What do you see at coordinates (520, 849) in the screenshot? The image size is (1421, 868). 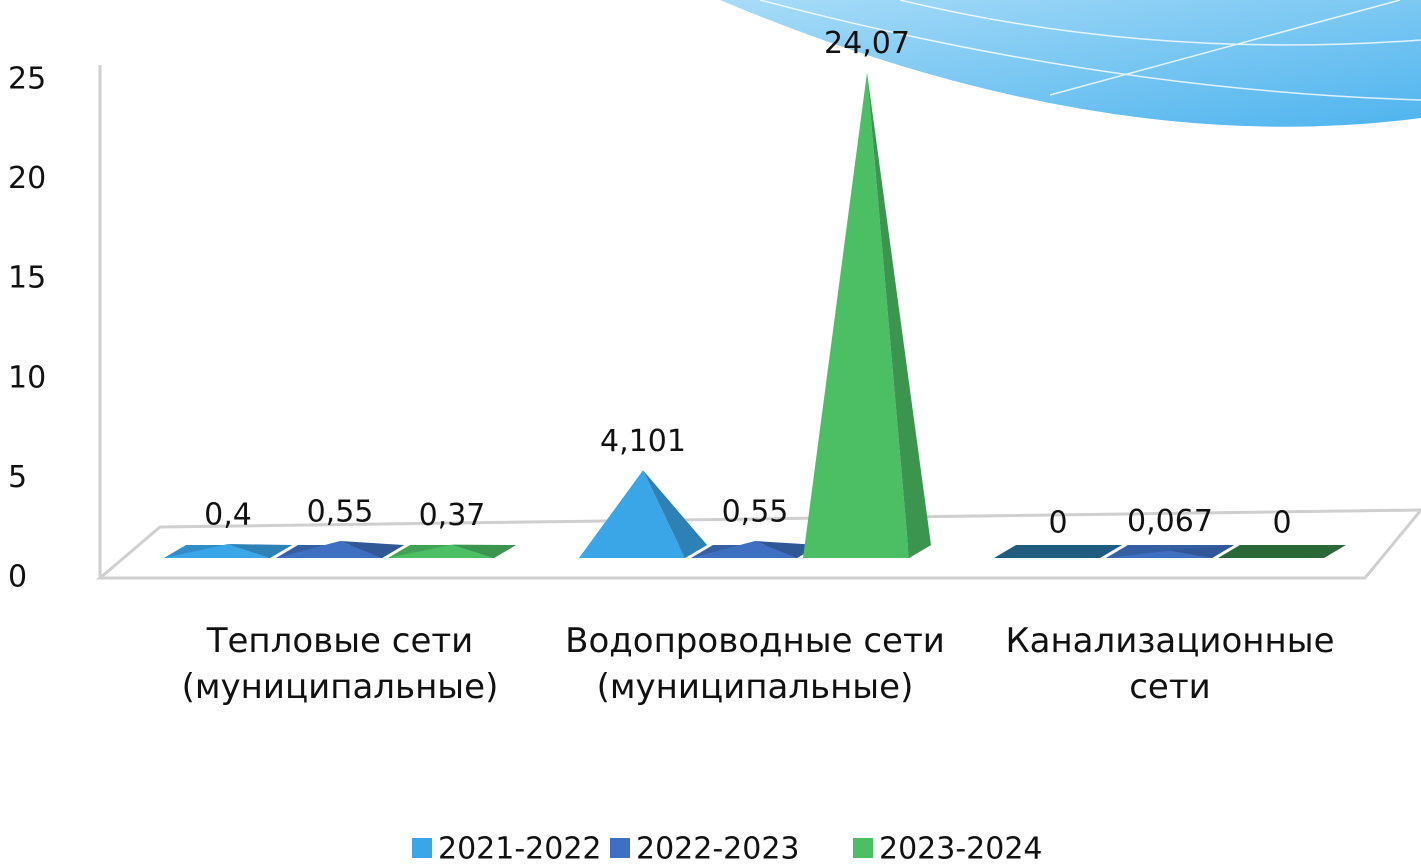 I see `legend-label: 2021-2022` at bounding box center [520, 849].